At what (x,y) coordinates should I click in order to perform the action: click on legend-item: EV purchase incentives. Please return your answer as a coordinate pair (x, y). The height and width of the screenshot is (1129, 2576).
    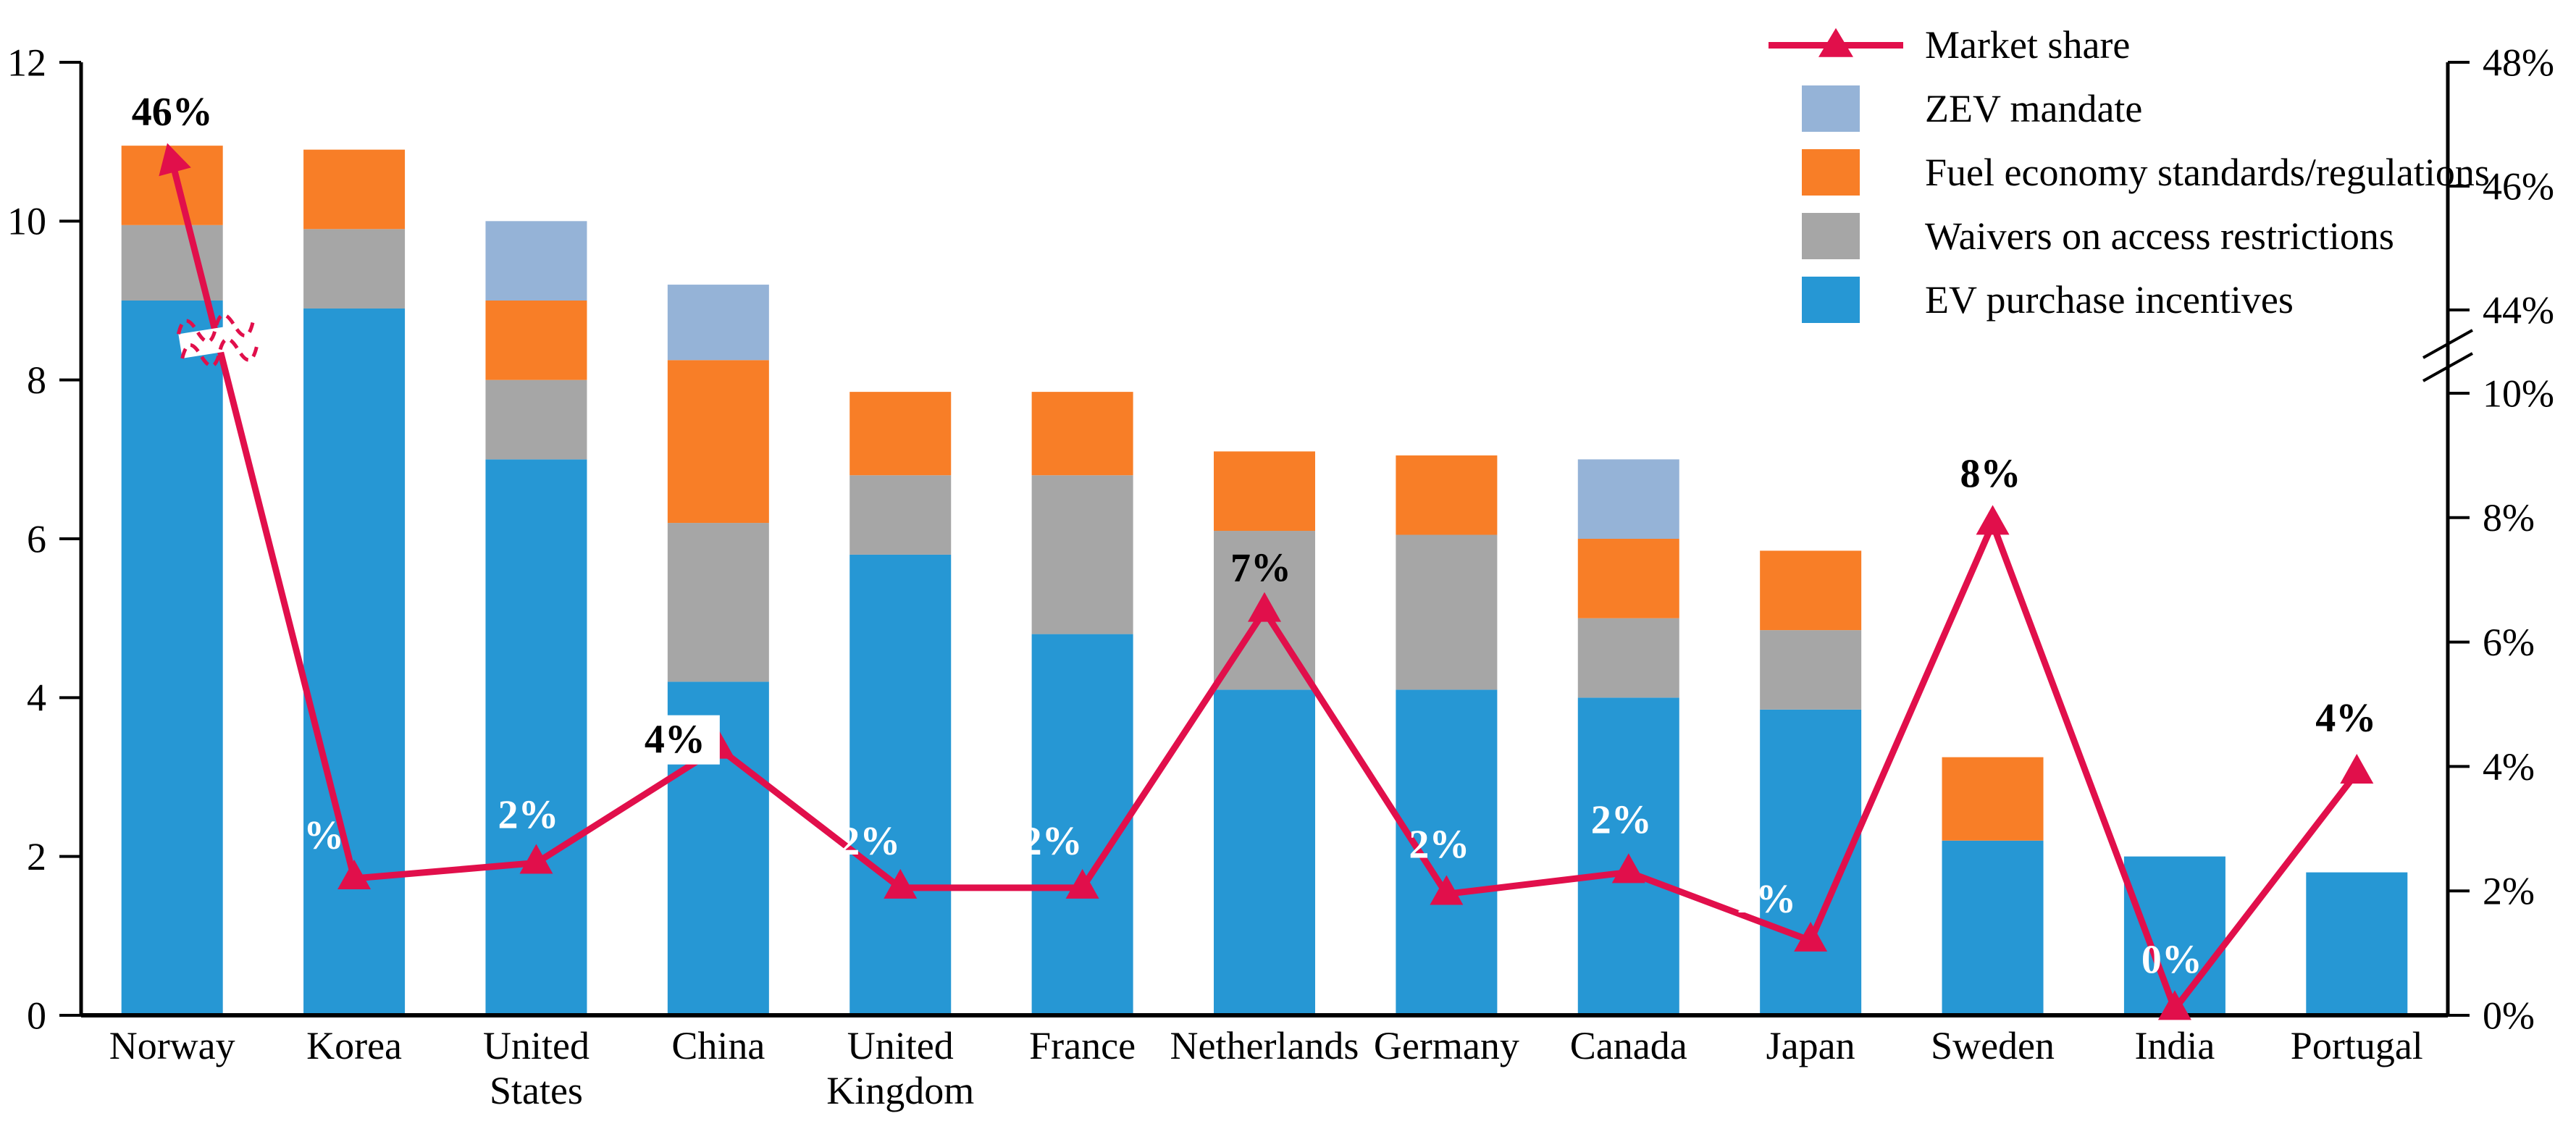
    Looking at the image, I should click on (2129, 300).